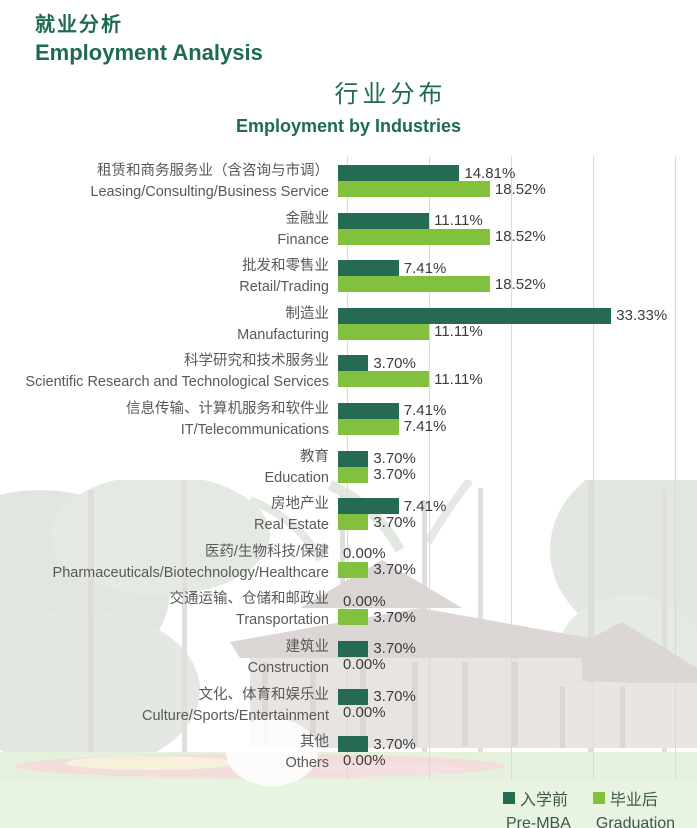 This screenshot has width=697, height=828. What do you see at coordinates (169, 610) in the screenshot?
I see `industry-label: 交通运输、仓储和邮政业 Transportation` at bounding box center [169, 610].